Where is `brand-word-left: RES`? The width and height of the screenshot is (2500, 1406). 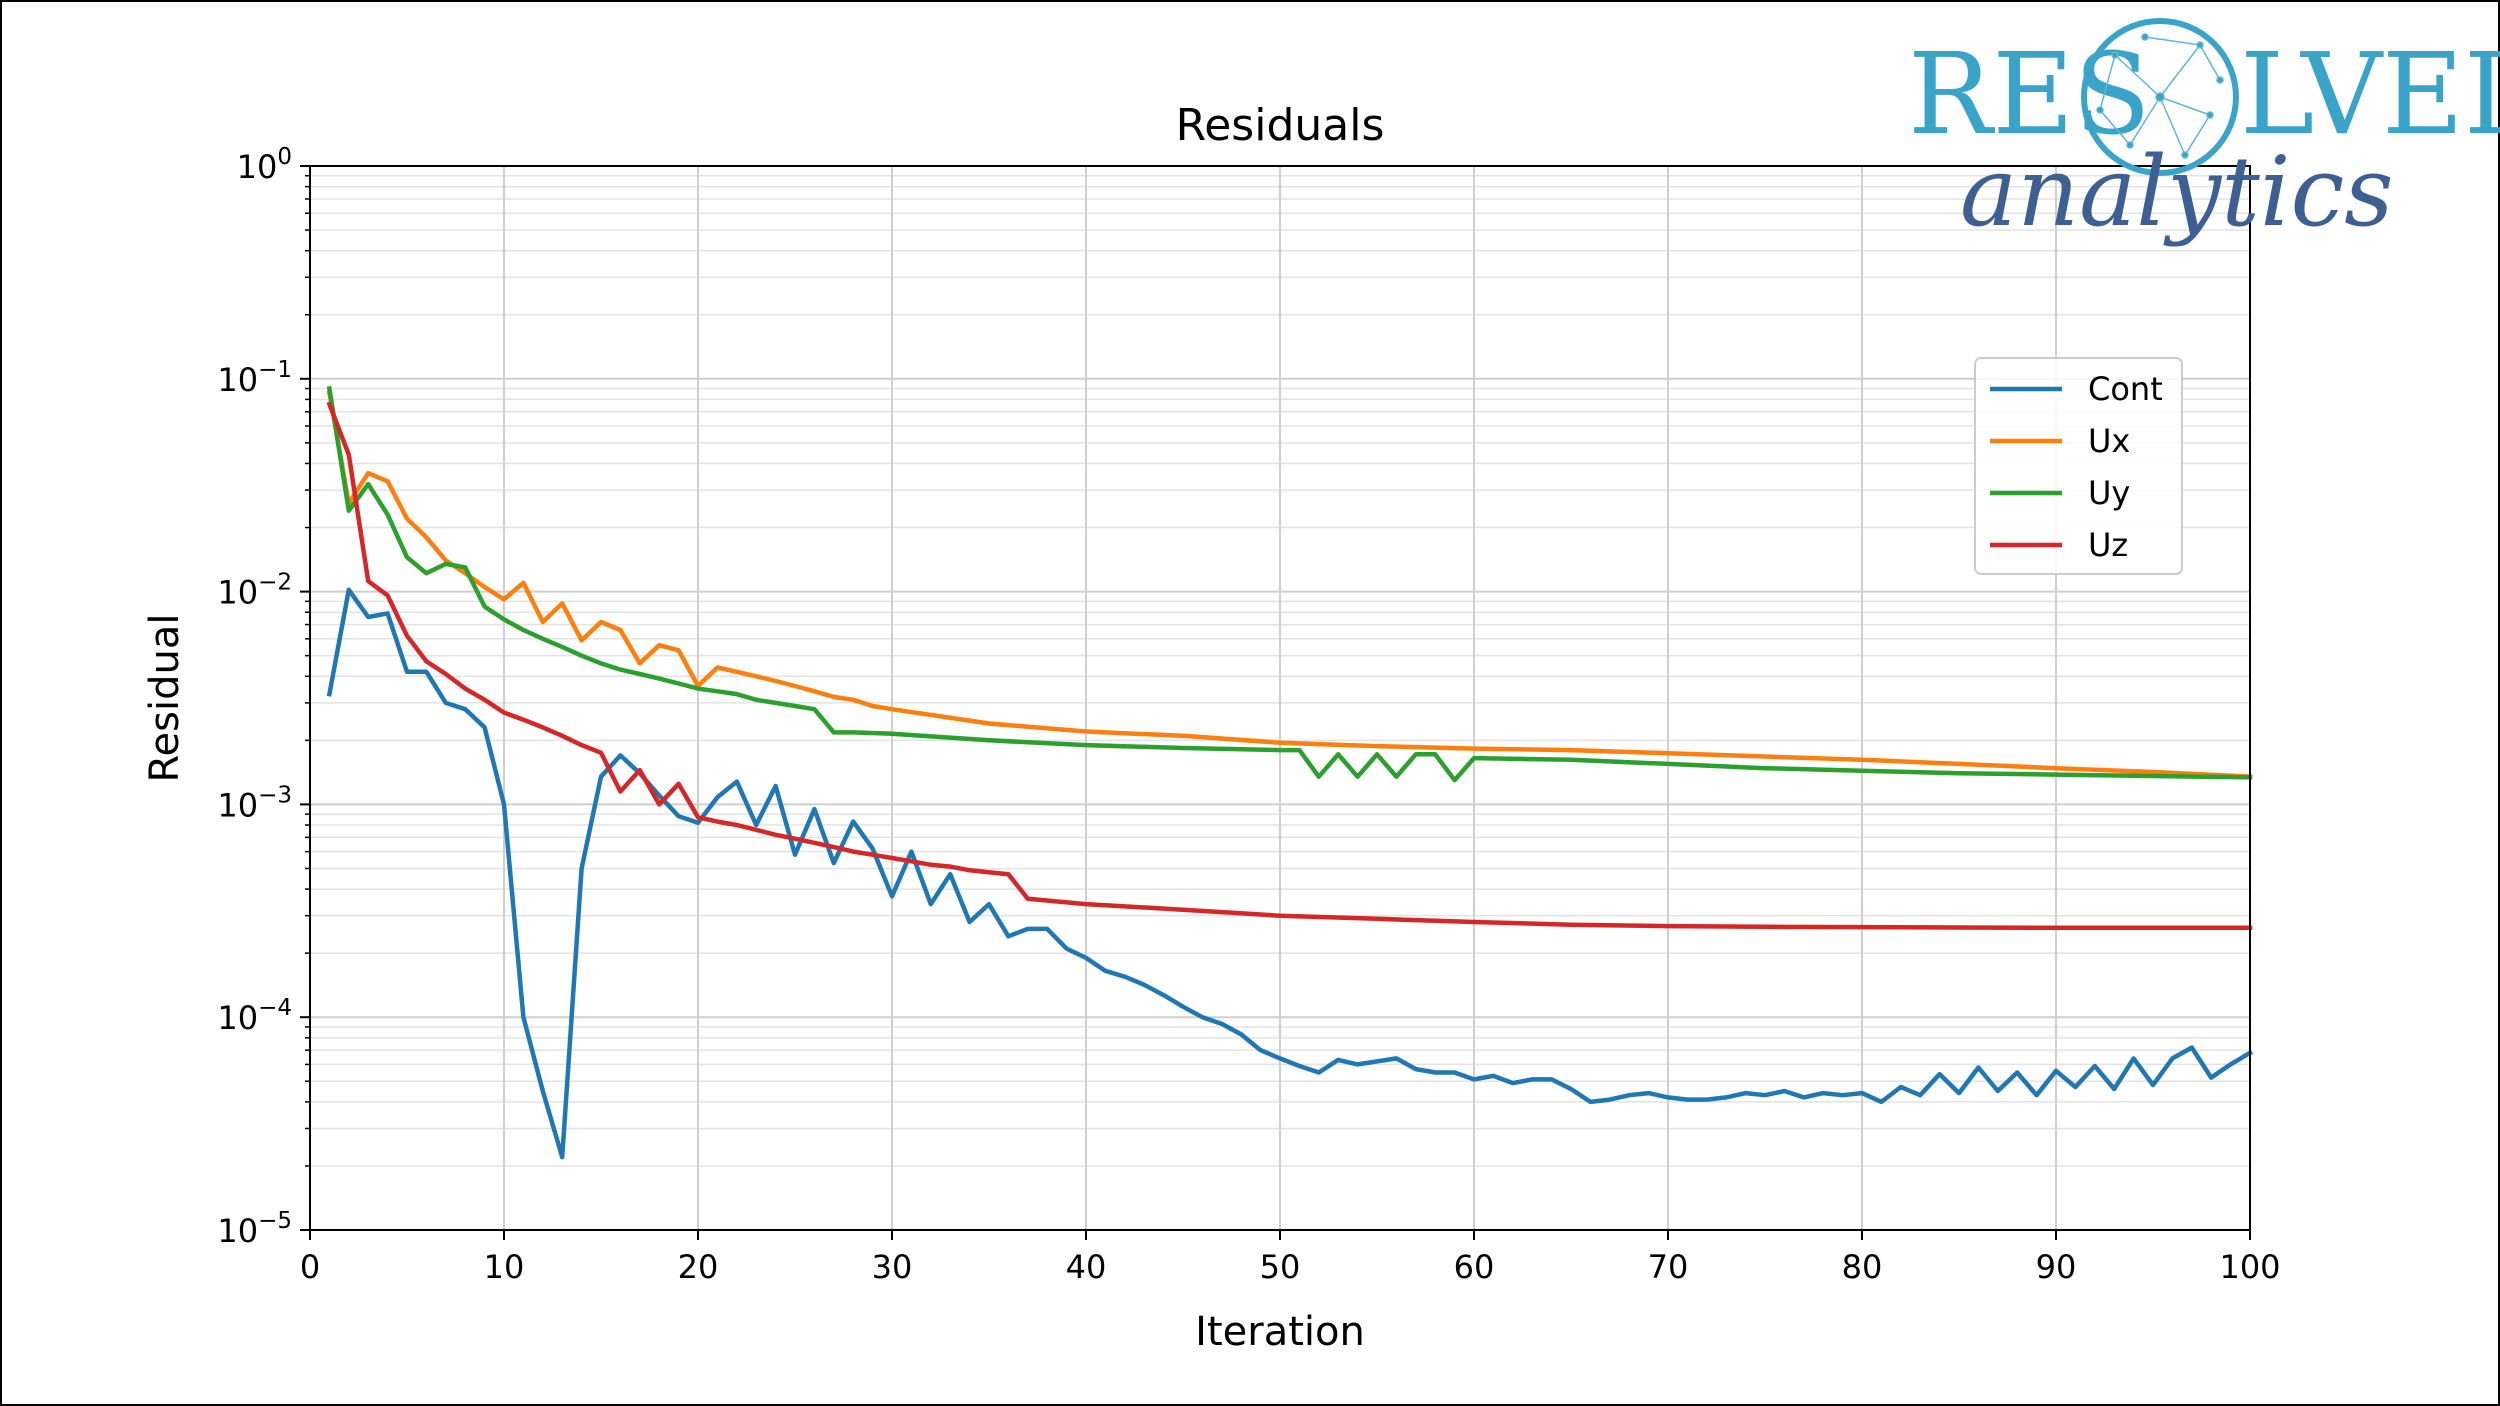
brand-word-left: RES is located at coordinates (2029, 95).